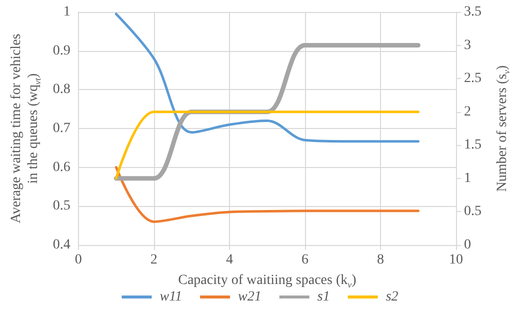 The width and height of the screenshot is (520, 309). What do you see at coordinates (380, 260) in the screenshot?
I see `x-tick-label: 8` at bounding box center [380, 260].